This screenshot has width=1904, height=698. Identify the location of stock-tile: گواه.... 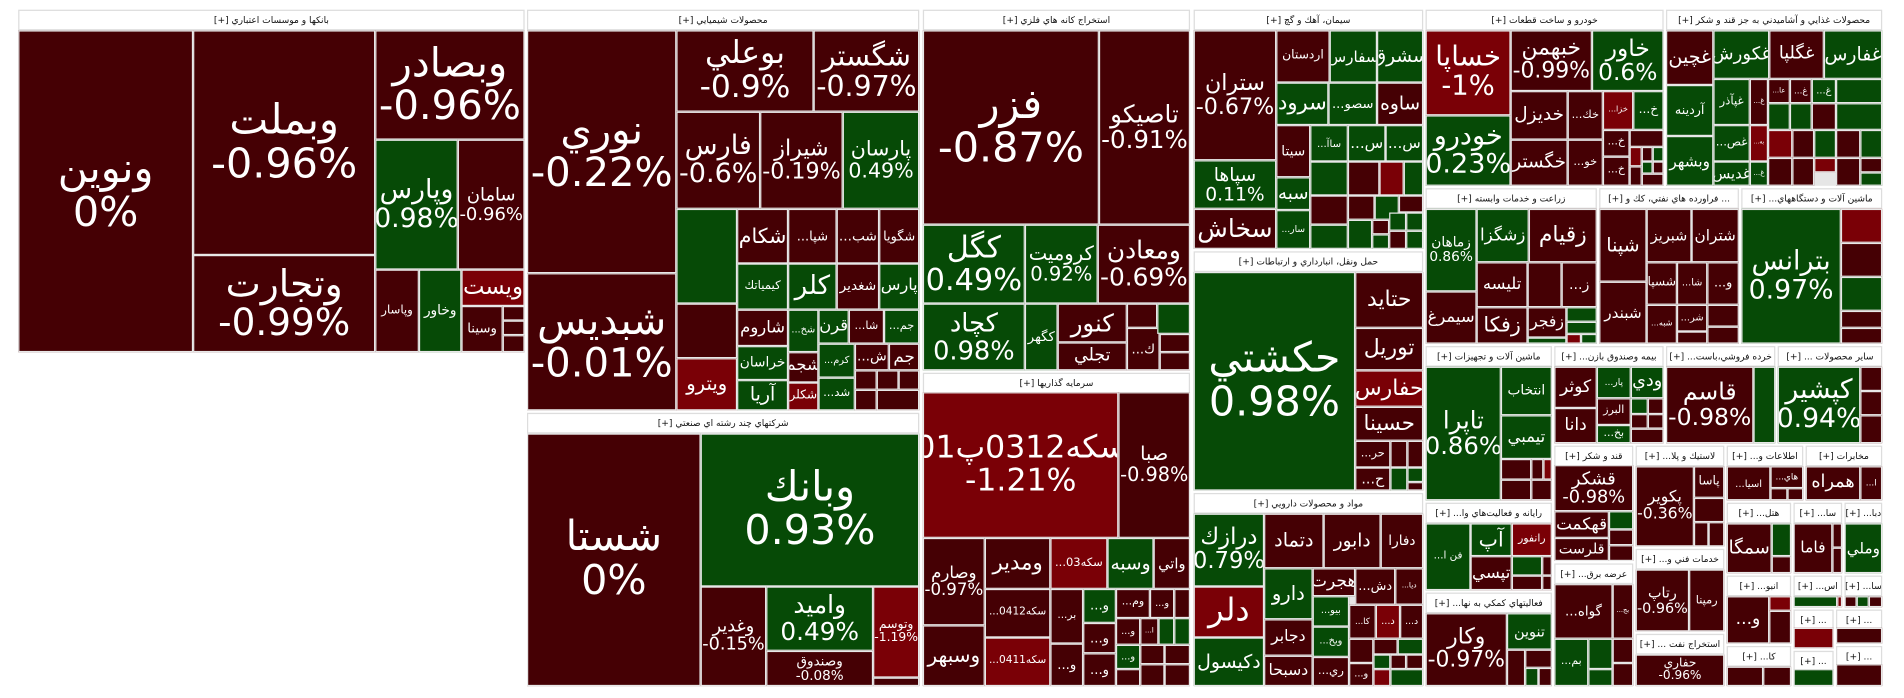
(1583, 611).